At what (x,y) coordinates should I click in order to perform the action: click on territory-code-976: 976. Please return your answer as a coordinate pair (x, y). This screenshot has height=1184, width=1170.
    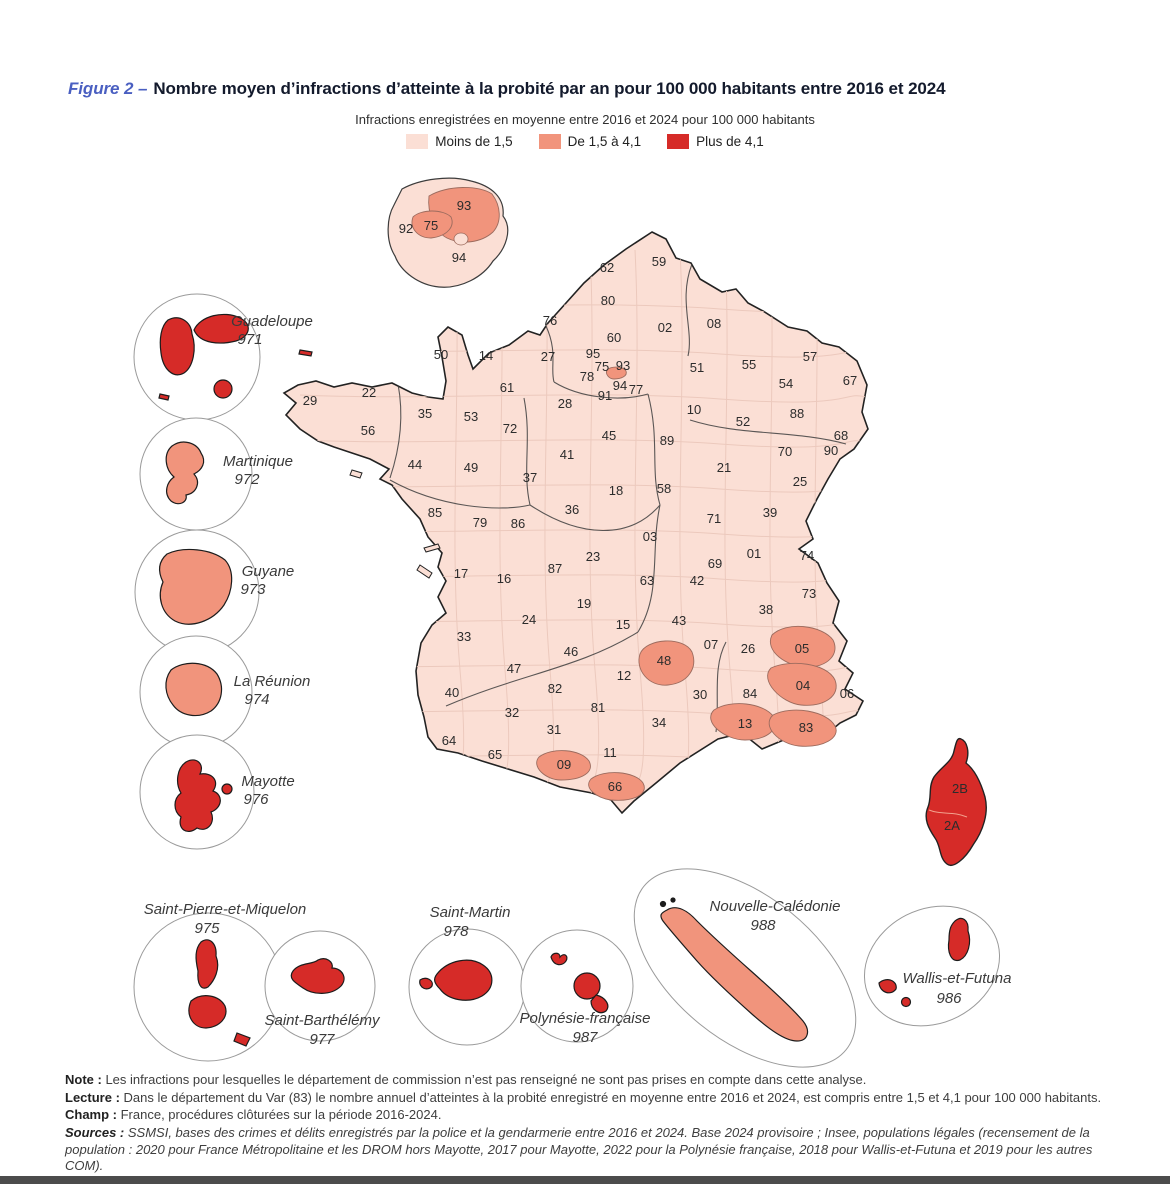
    Looking at the image, I should click on (256, 799).